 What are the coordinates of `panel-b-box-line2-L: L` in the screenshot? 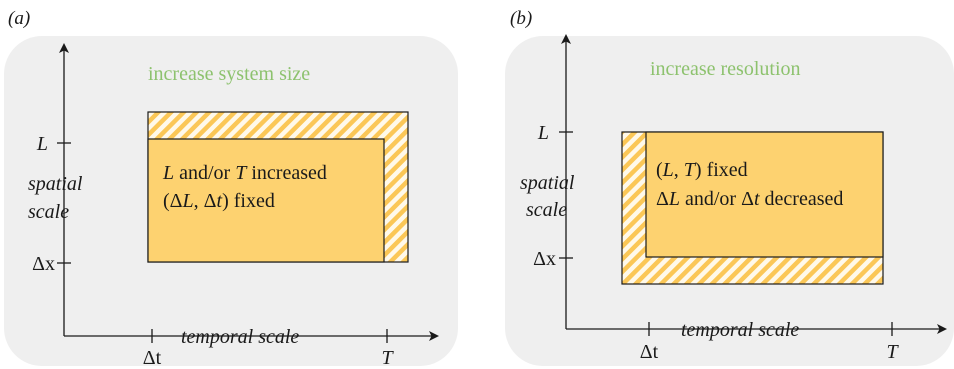 It's located at (674, 199).